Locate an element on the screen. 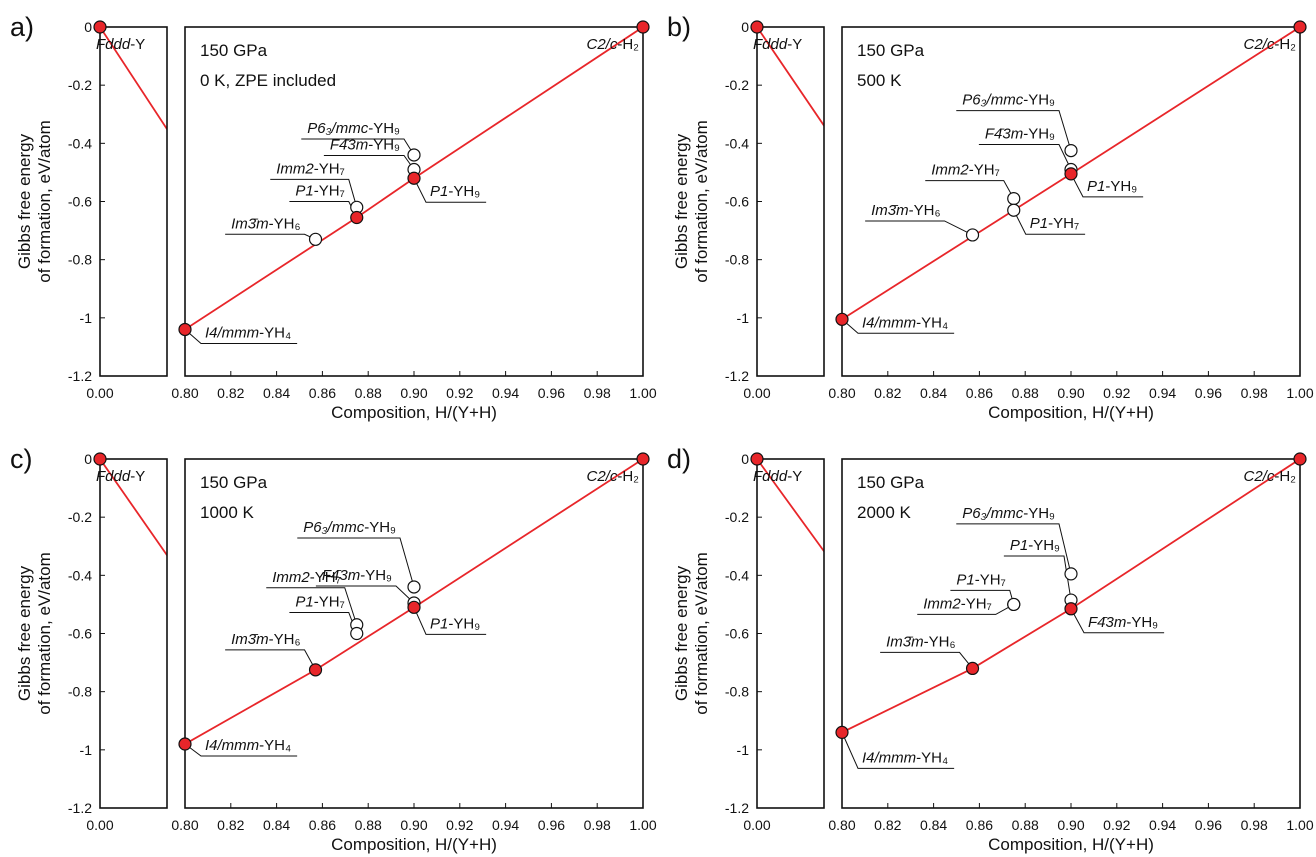 This screenshot has width=1316, height=857. x-tick-label: 0.84 is located at coordinates (276, 393).